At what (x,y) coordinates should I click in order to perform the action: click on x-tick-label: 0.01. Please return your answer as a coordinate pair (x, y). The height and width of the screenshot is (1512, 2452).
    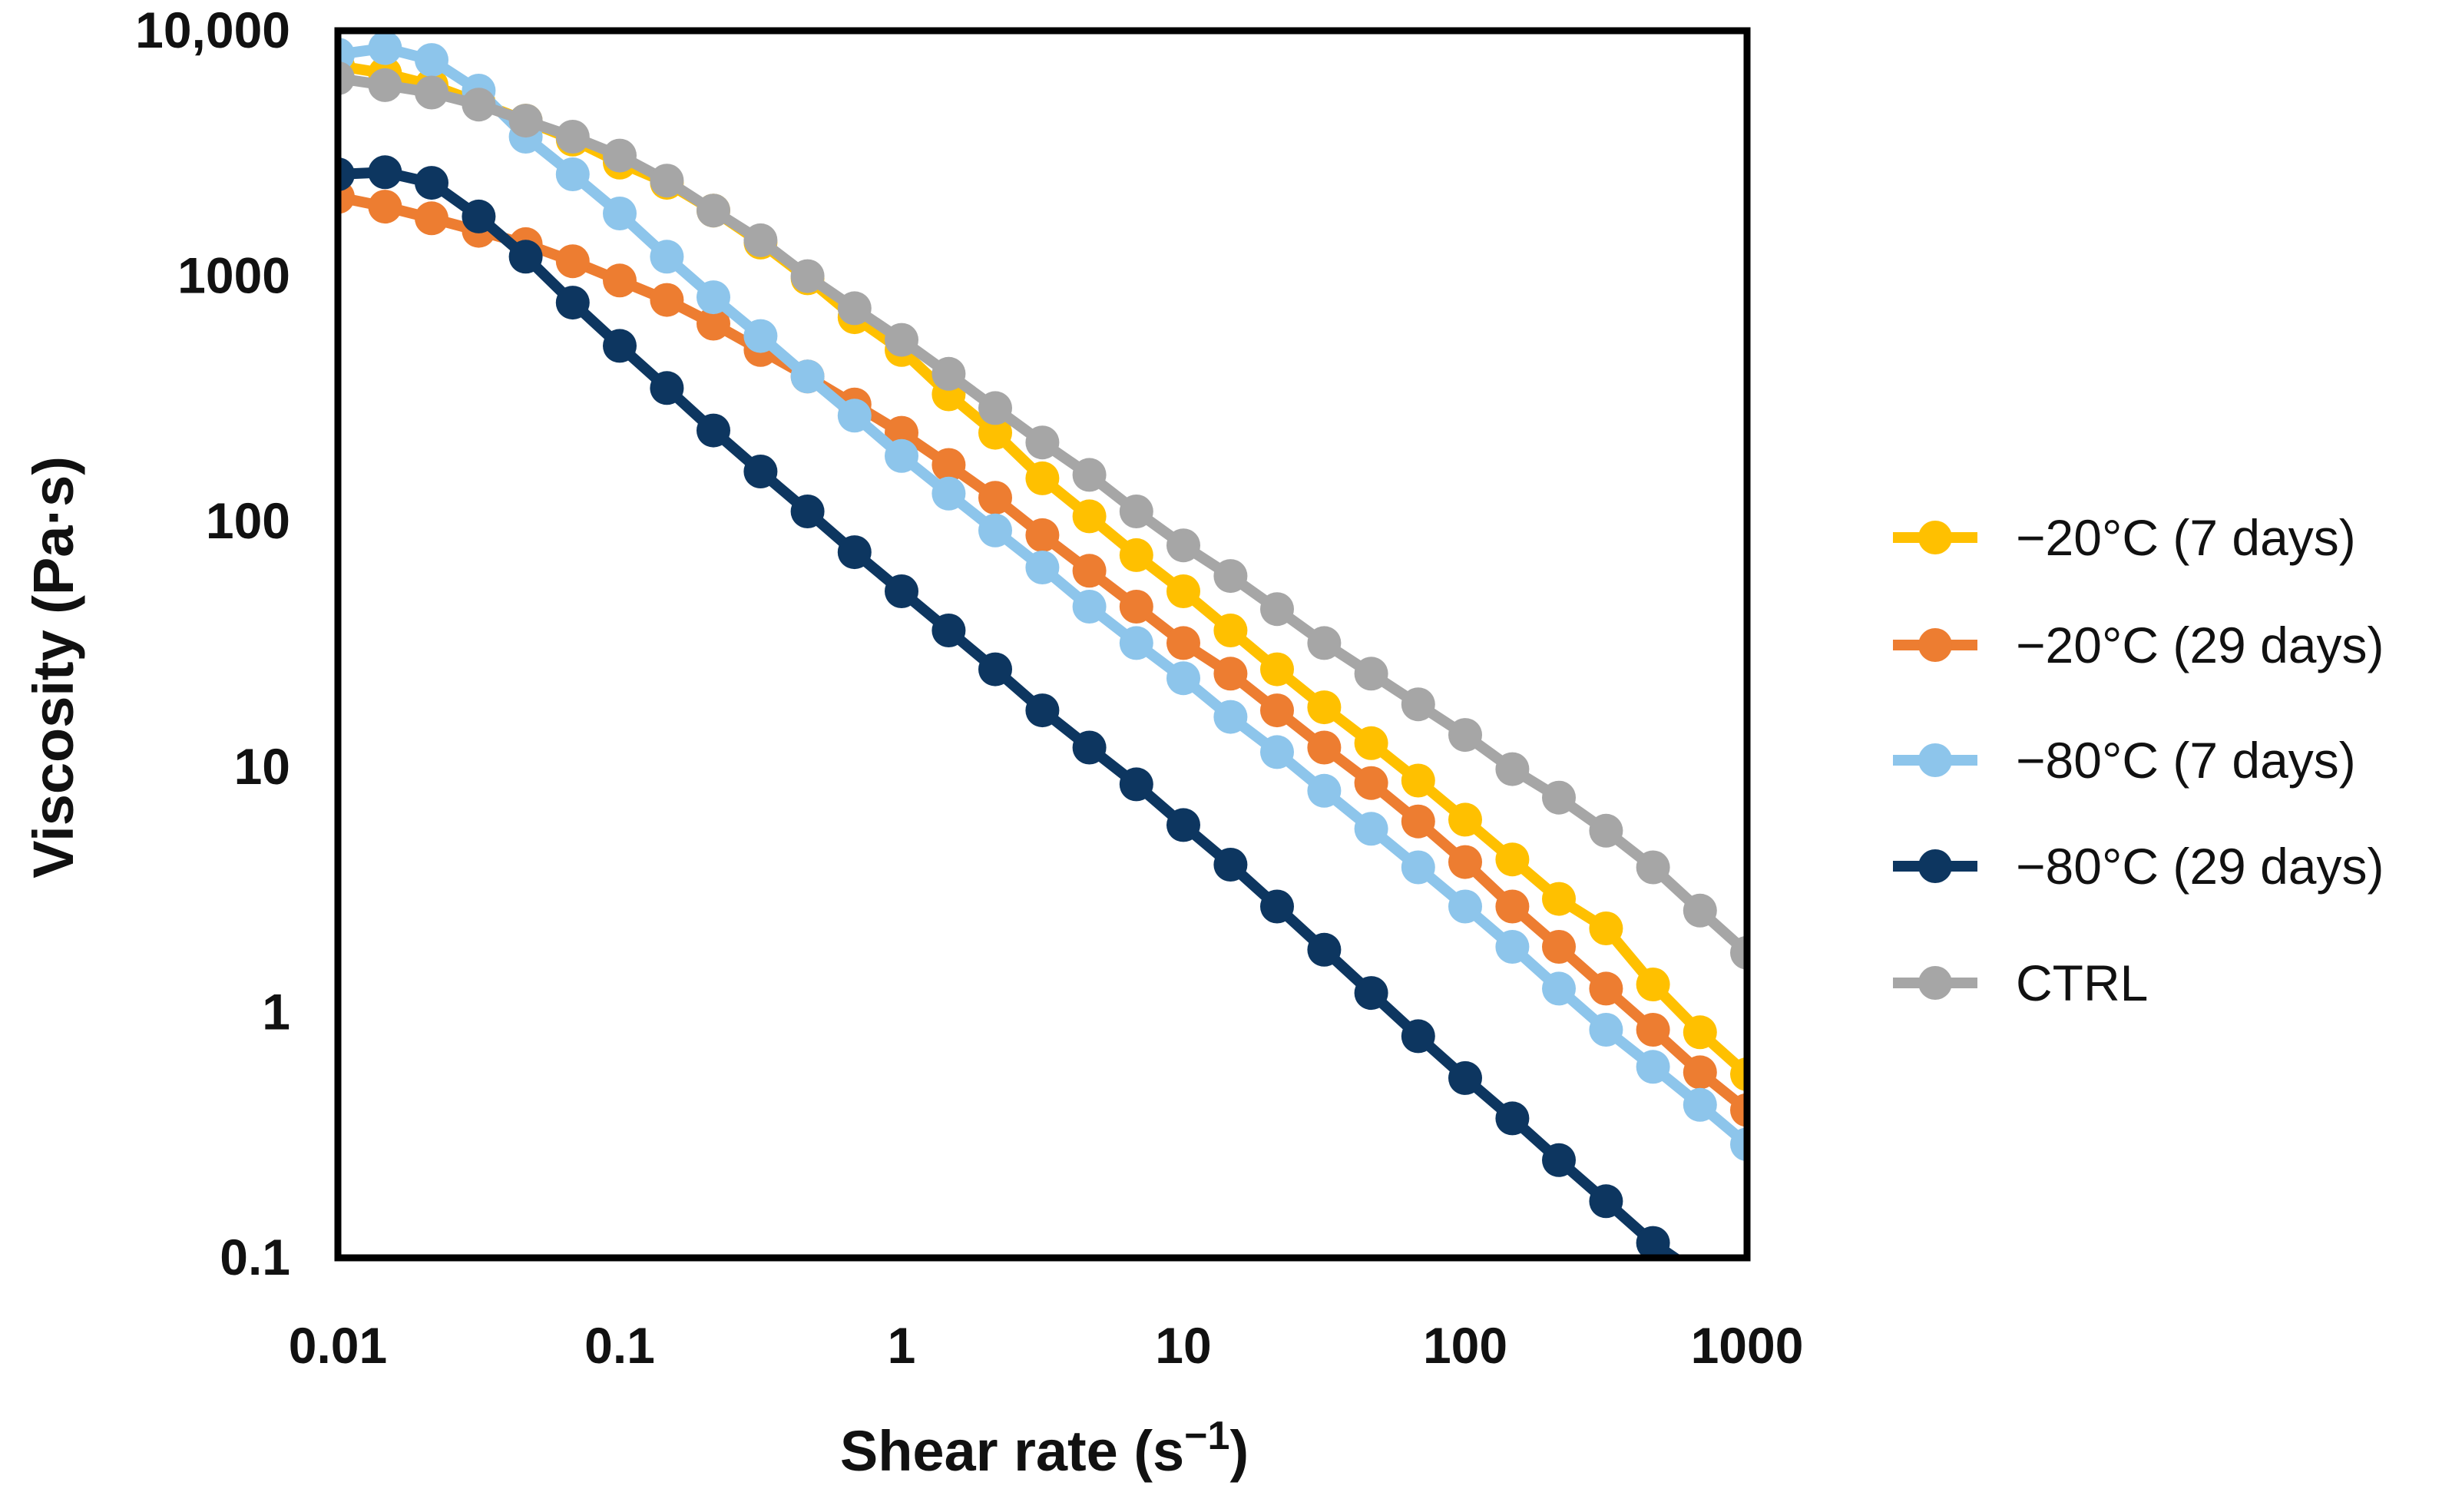
    Looking at the image, I should click on (338, 1345).